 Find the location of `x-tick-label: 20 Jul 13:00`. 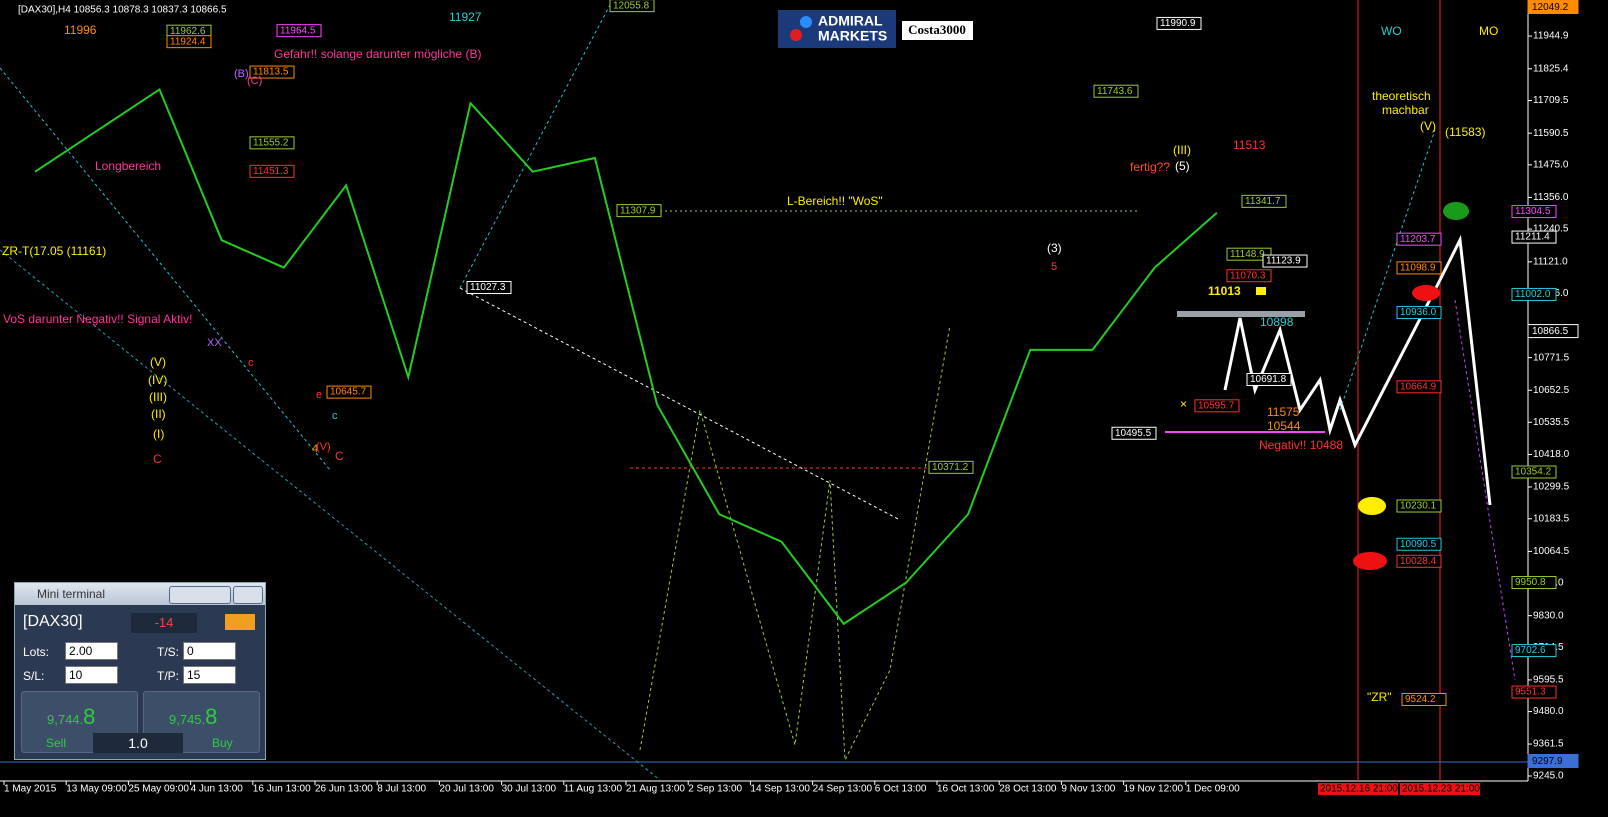

x-tick-label: 20 Jul 13:00 is located at coordinates (466, 789).